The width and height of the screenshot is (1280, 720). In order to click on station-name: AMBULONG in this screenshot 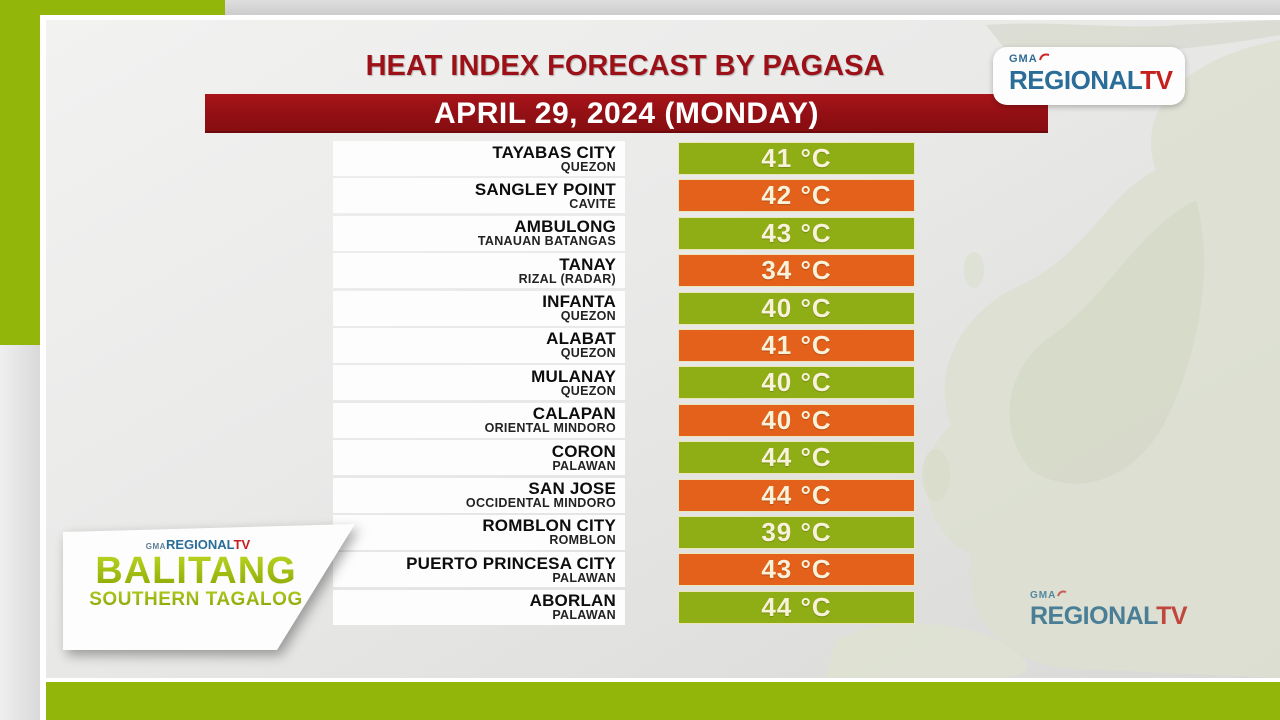, I will do `click(565, 227)`.